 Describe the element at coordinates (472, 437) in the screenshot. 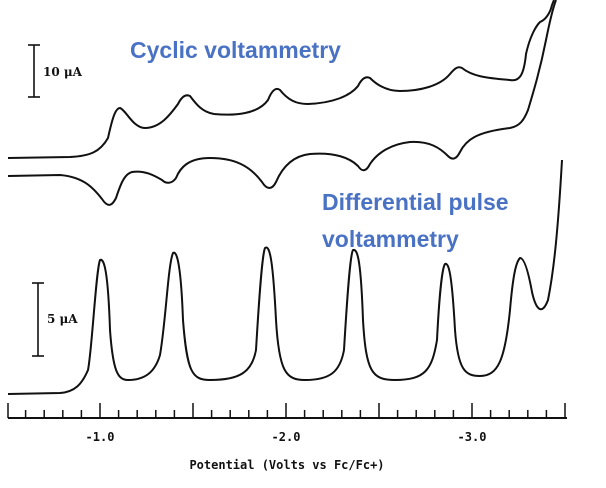

I see `x-tick-label: -3.0` at that location.